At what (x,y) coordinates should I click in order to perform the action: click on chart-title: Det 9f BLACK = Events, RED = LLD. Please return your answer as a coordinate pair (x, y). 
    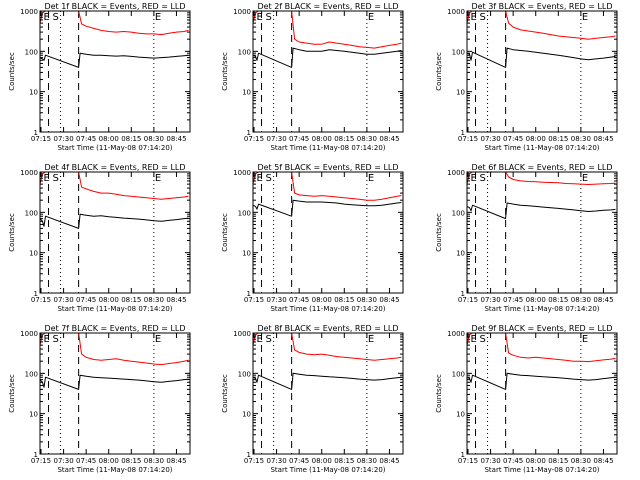
    Looking at the image, I should click on (541, 328).